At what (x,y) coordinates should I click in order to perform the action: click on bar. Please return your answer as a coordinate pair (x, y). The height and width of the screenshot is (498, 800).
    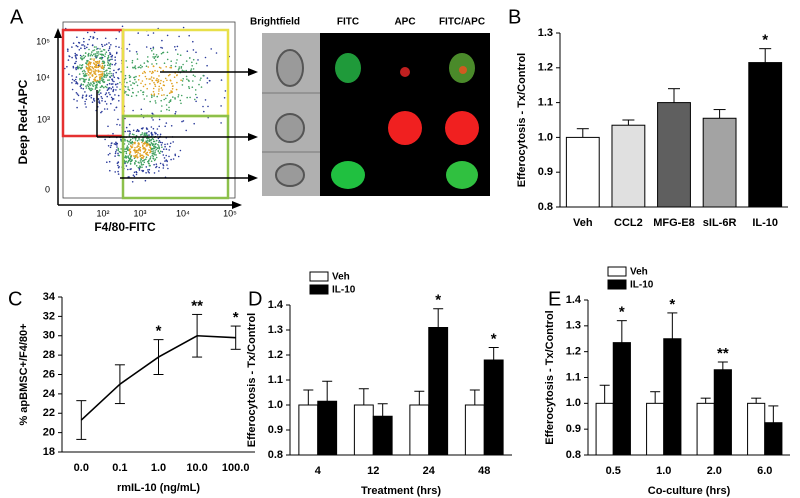
    Looking at the image, I should click on (674, 155).